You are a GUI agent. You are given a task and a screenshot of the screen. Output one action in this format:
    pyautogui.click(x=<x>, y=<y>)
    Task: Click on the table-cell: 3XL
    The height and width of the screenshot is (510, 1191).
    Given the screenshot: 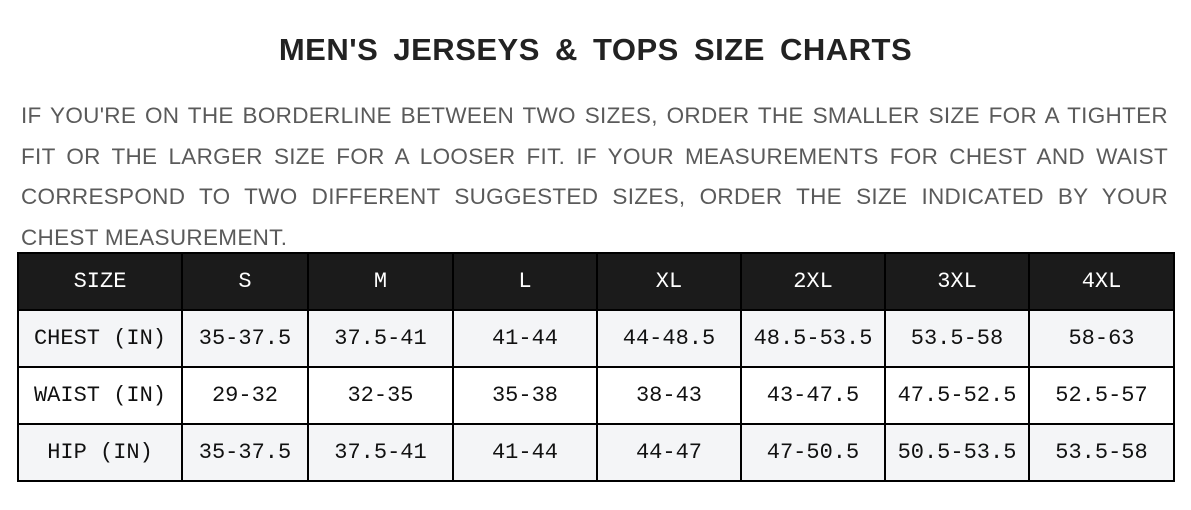 What is the action you would take?
    pyautogui.click(x=957, y=281)
    